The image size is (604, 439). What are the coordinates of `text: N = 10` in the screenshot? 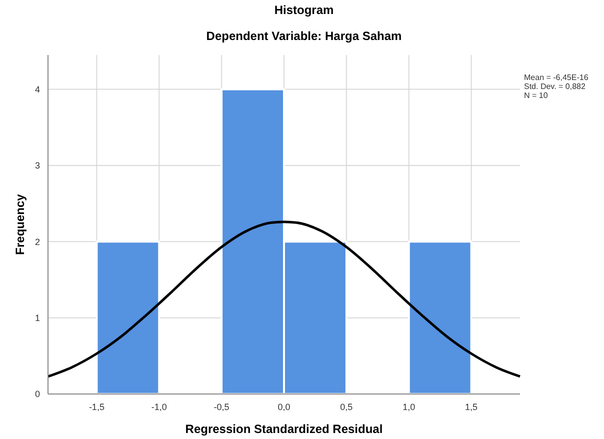 It's located at (536, 95).